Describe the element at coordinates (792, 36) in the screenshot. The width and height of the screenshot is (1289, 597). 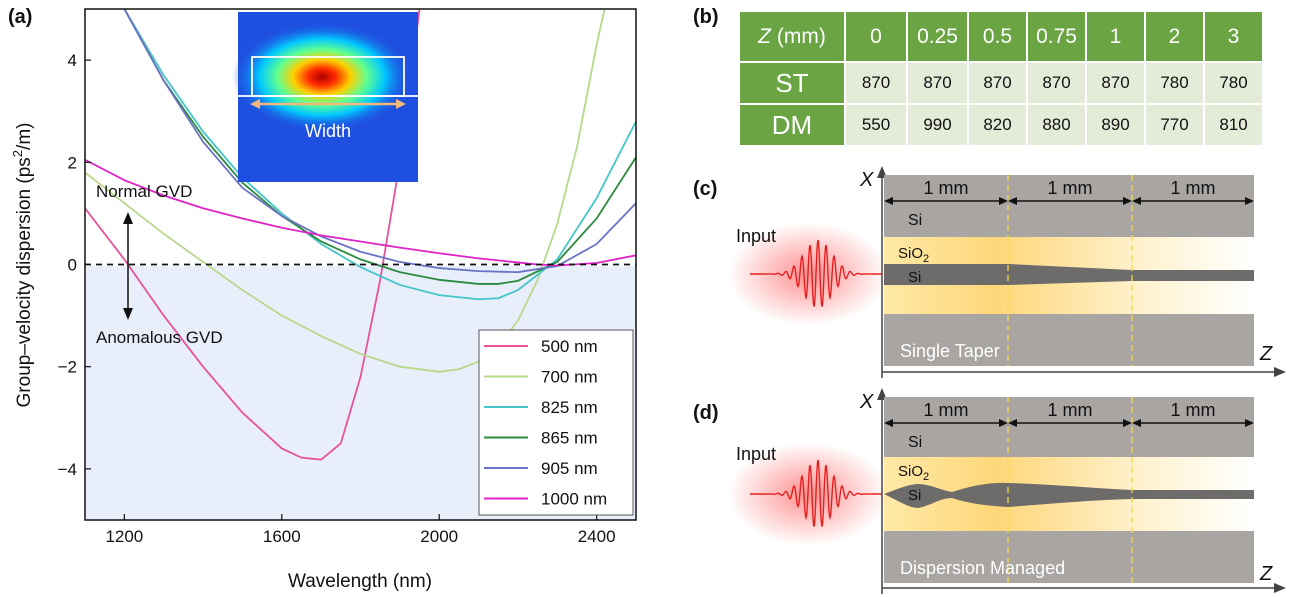
I see `table-header-z: Z (mm)` at that location.